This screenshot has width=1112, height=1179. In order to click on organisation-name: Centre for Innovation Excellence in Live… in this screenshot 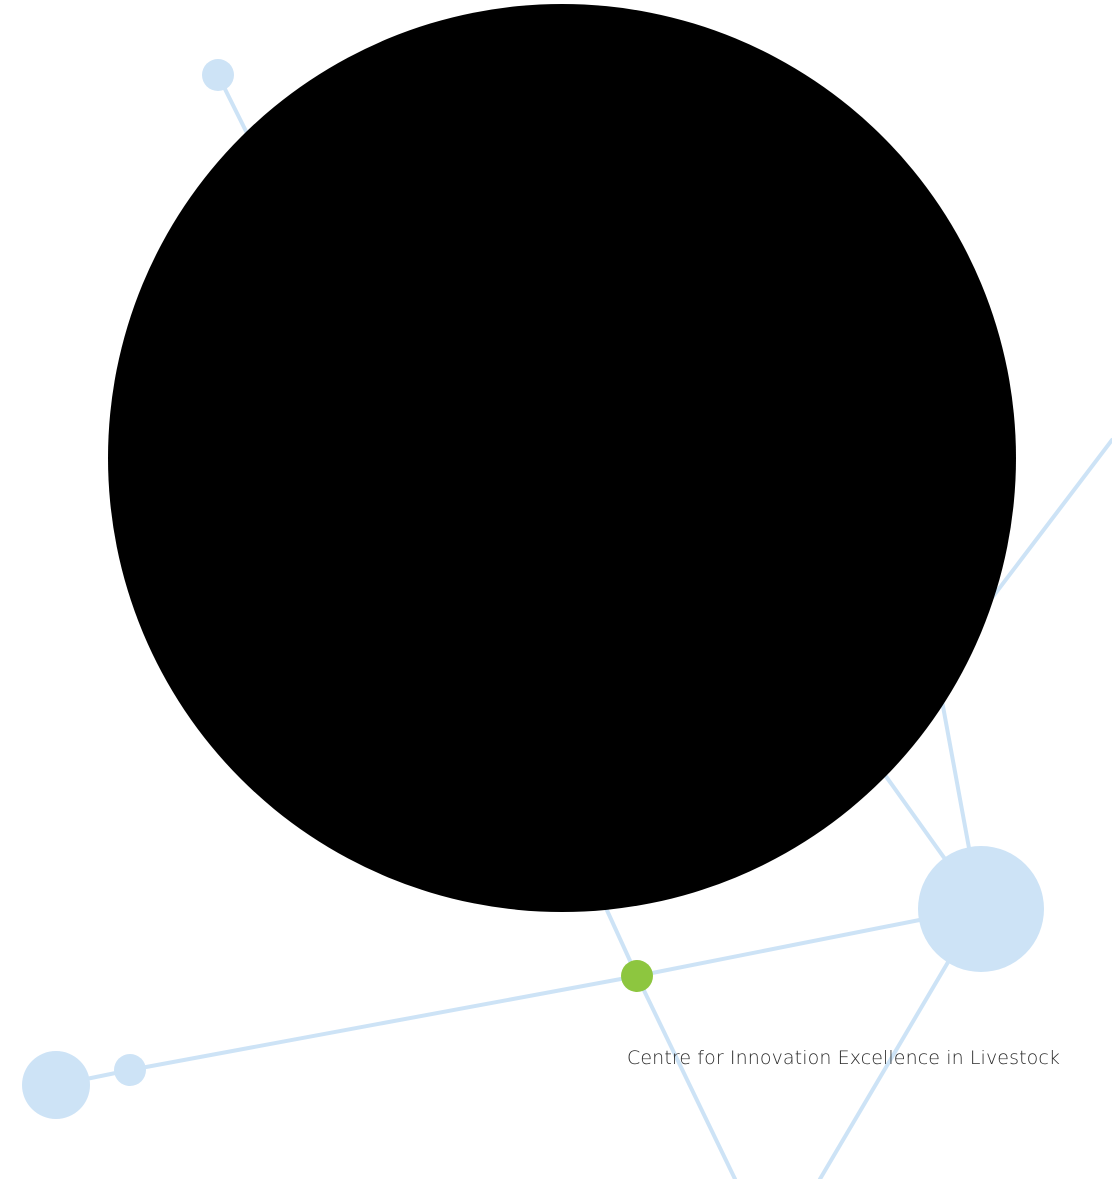, I will do `click(843, 1058)`.